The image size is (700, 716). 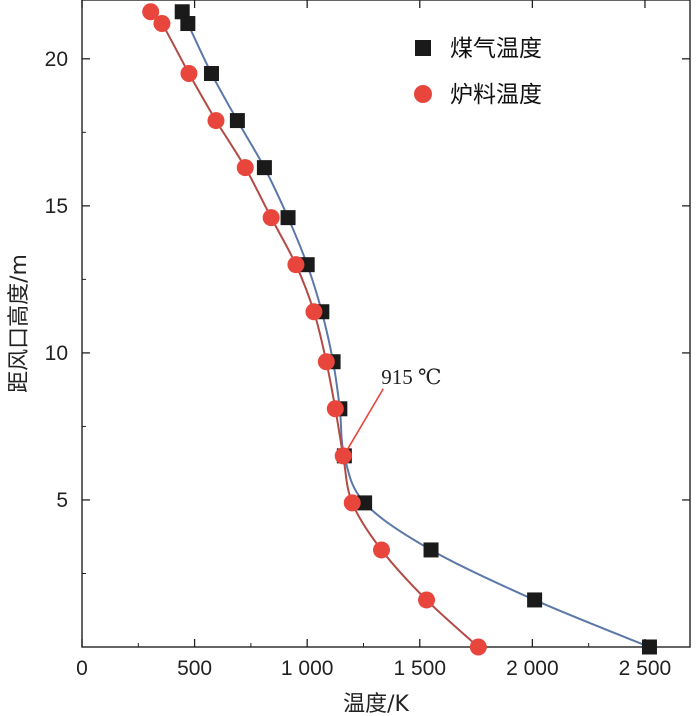 I want to click on y-tick-label: 10, so click(x=56, y=353).